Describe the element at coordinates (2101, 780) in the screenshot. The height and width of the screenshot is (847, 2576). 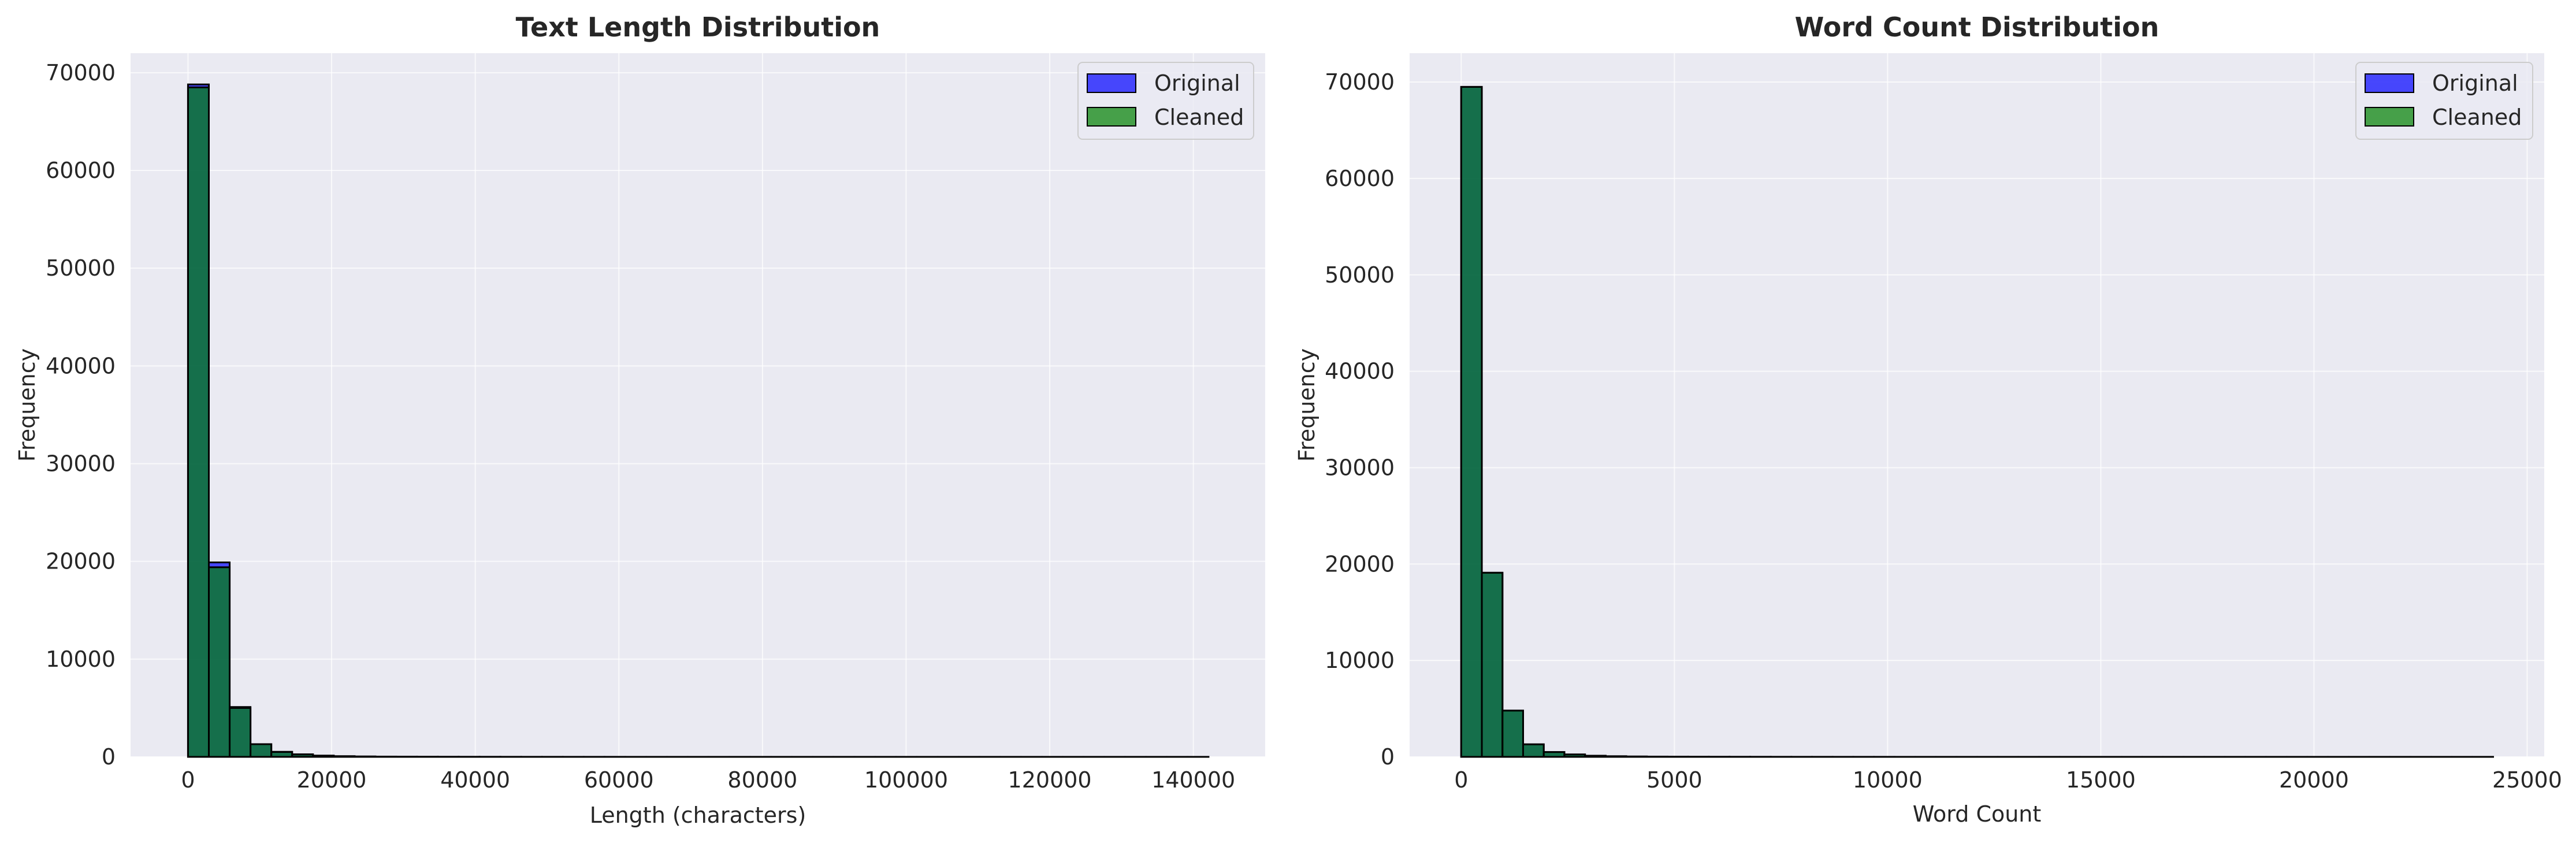
I see `x-tick-label: 15000` at that location.